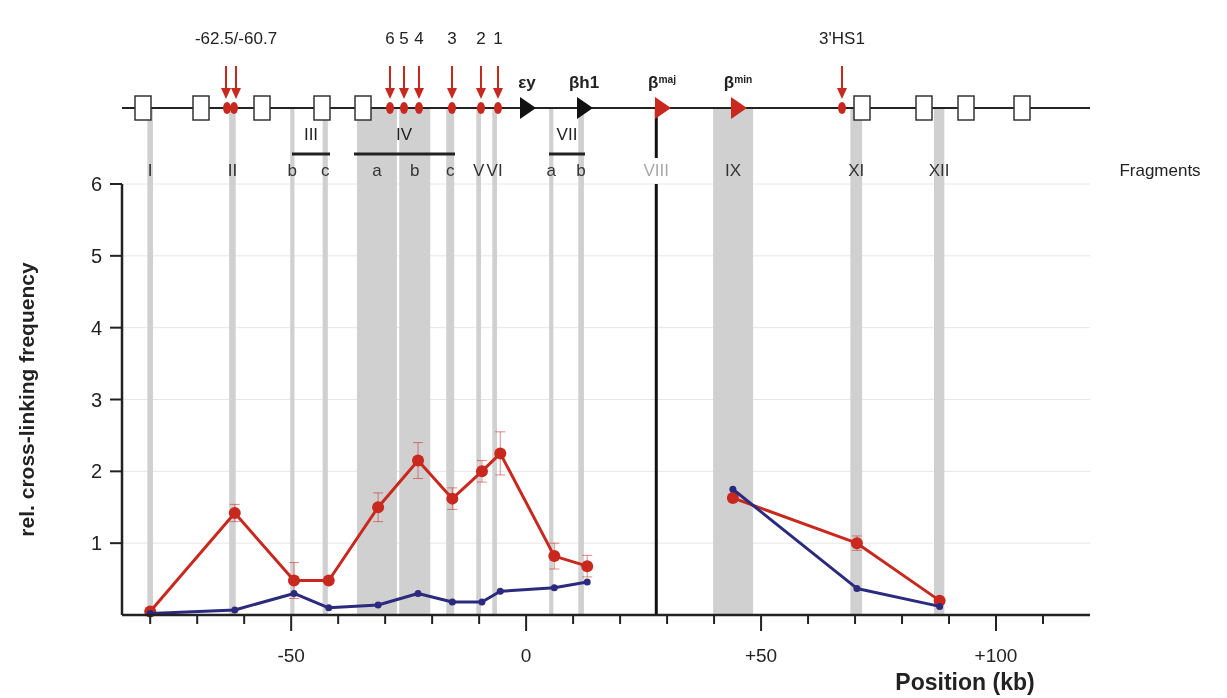 The image size is (1227, 698). I want to click on text: III, so click(311, 134).